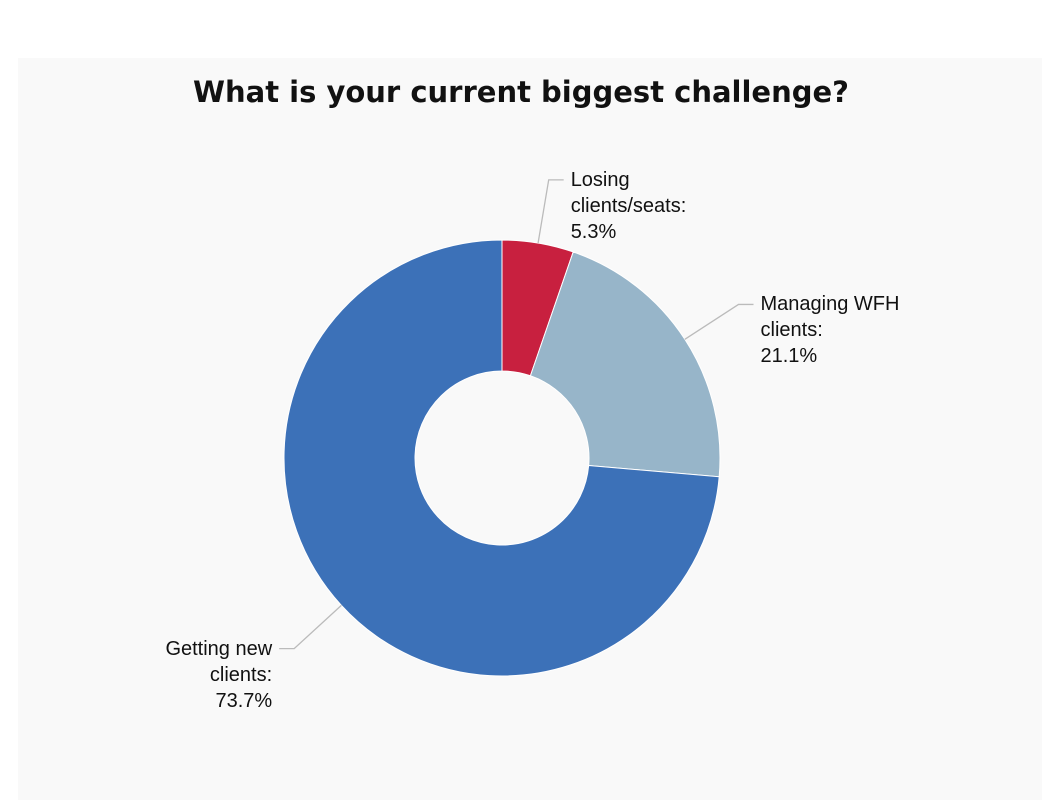 This screenshot has width=1042, height=800. Describe the element at coordinates (830, 317) in the screenshot. I see `category-label: Managing WFH clients:` at that location.